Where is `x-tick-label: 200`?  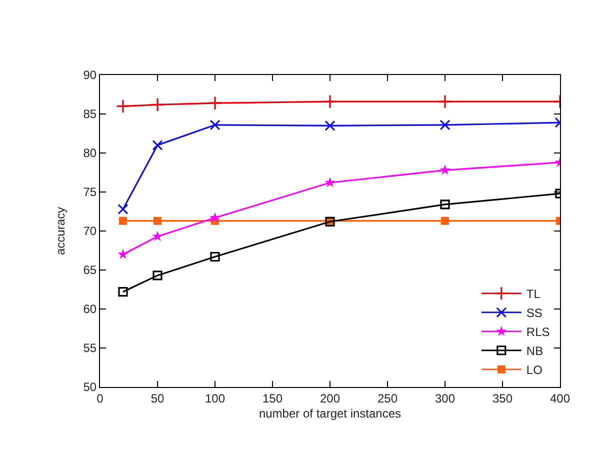
x-tick-label: 200 is located at coordinates (330, 398).